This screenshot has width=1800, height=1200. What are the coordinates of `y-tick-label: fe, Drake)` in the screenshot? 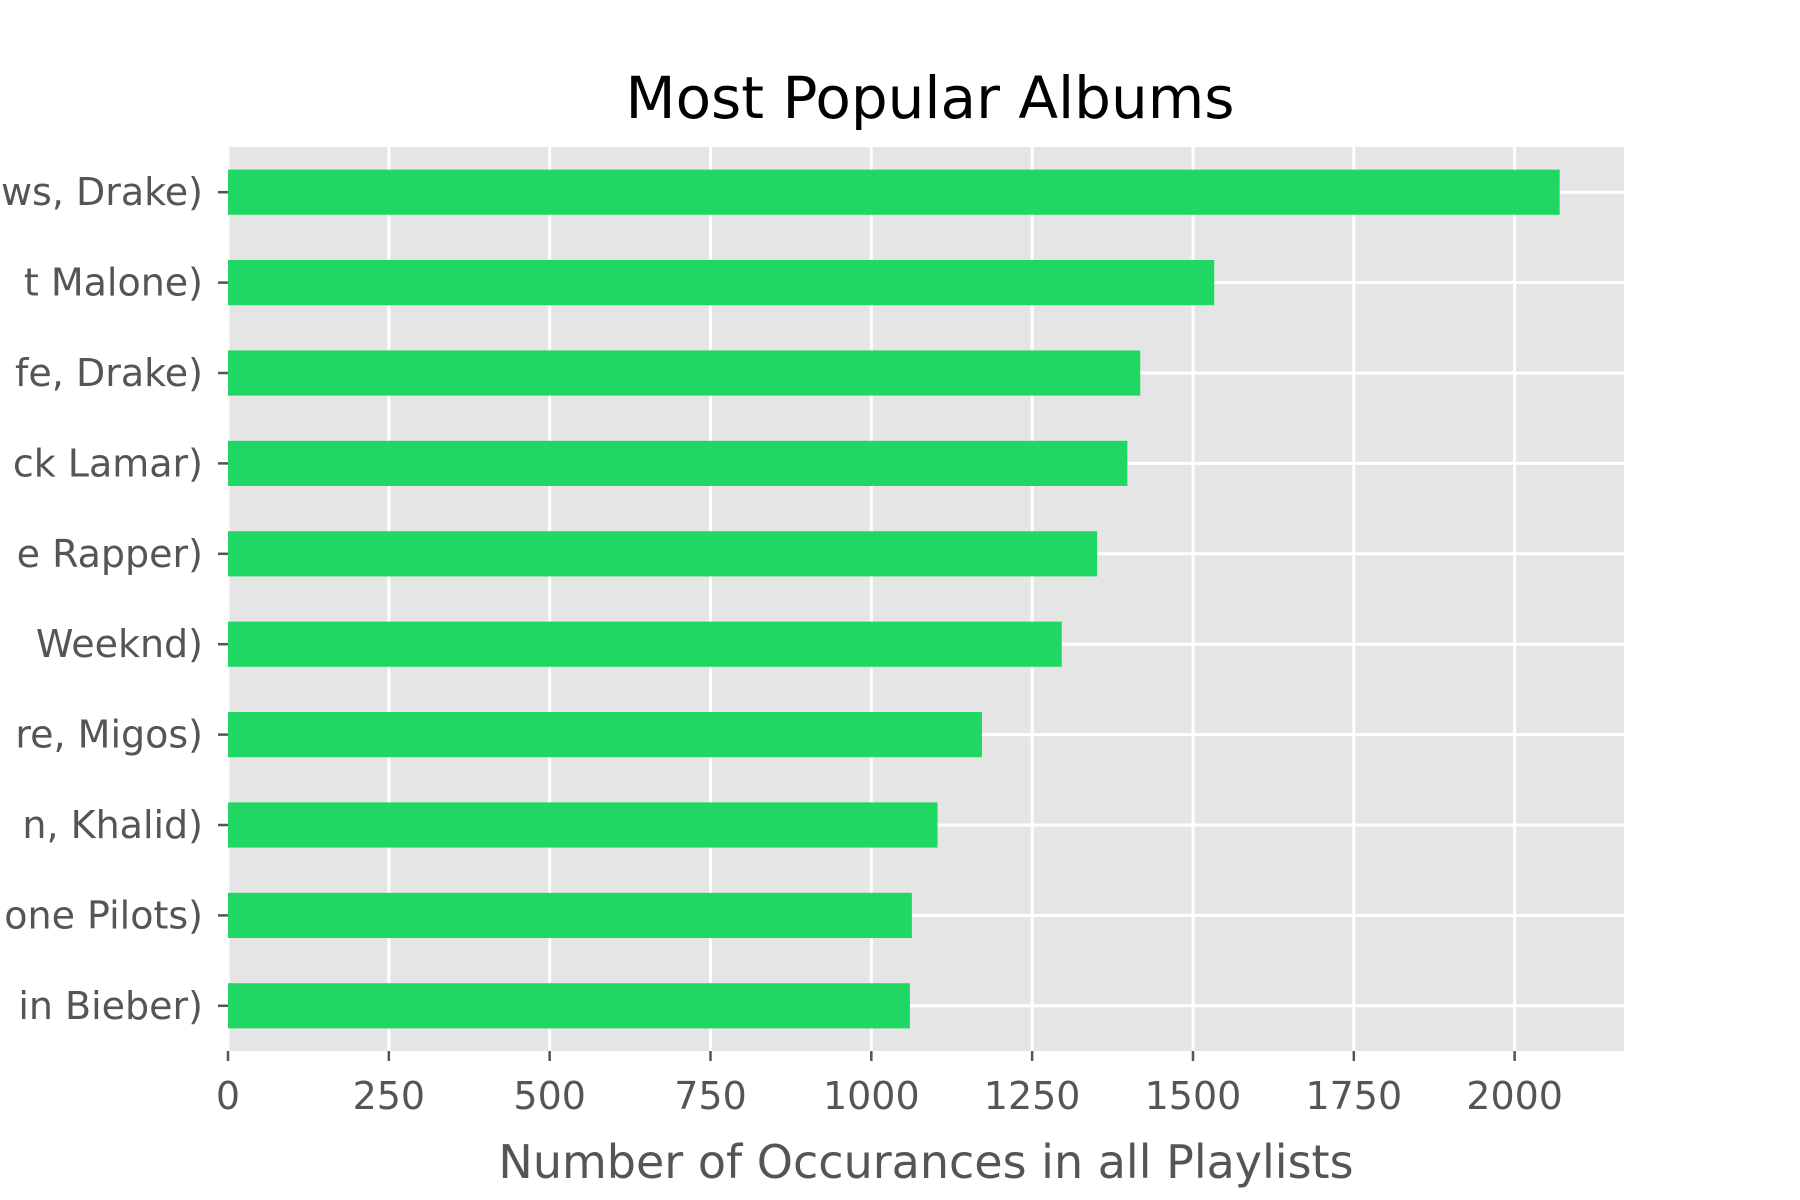 It's located at (109, 373).